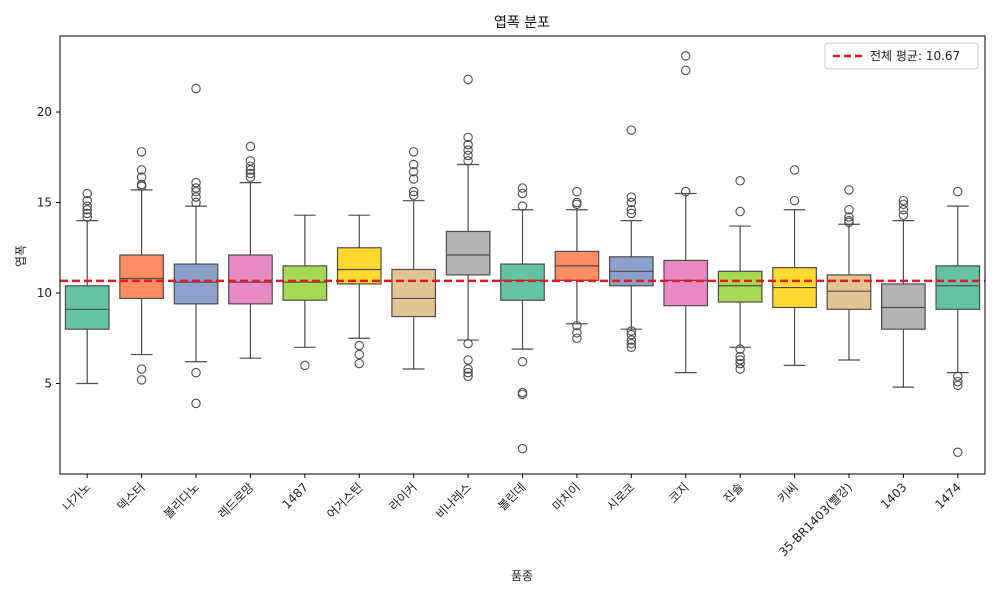 Image resolution: width=1000 pixels, height=600 pixels. I want to click on y-tick-label: 20, so click(44, 112).